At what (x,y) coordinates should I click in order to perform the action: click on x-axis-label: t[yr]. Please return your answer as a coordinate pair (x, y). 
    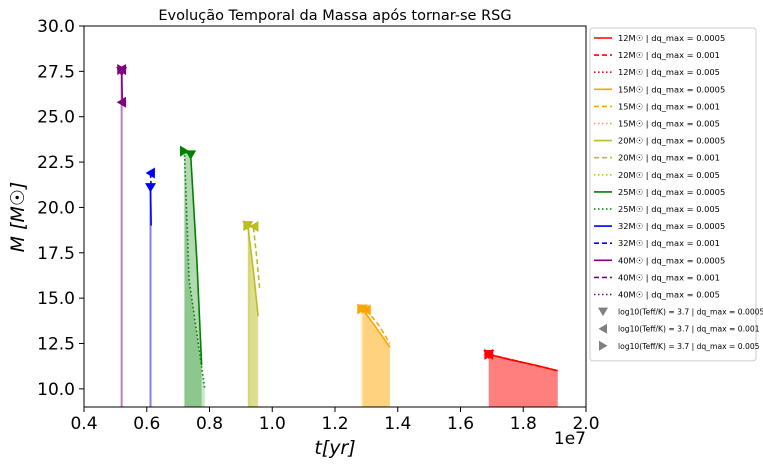
    Looking at the image, I should click on (334, 448).